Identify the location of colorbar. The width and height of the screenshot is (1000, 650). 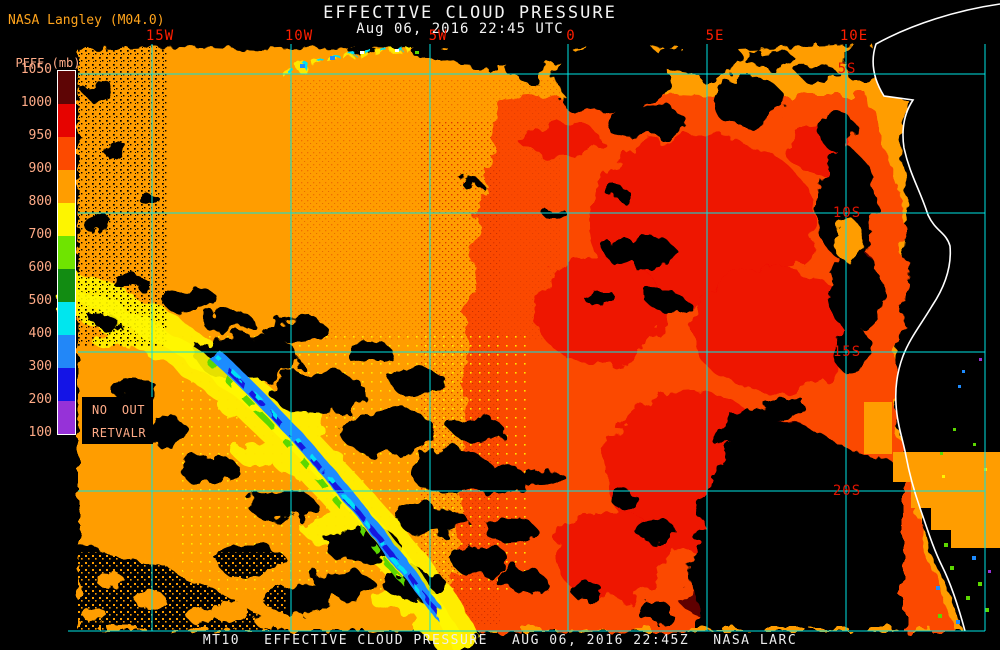
(66, 252).